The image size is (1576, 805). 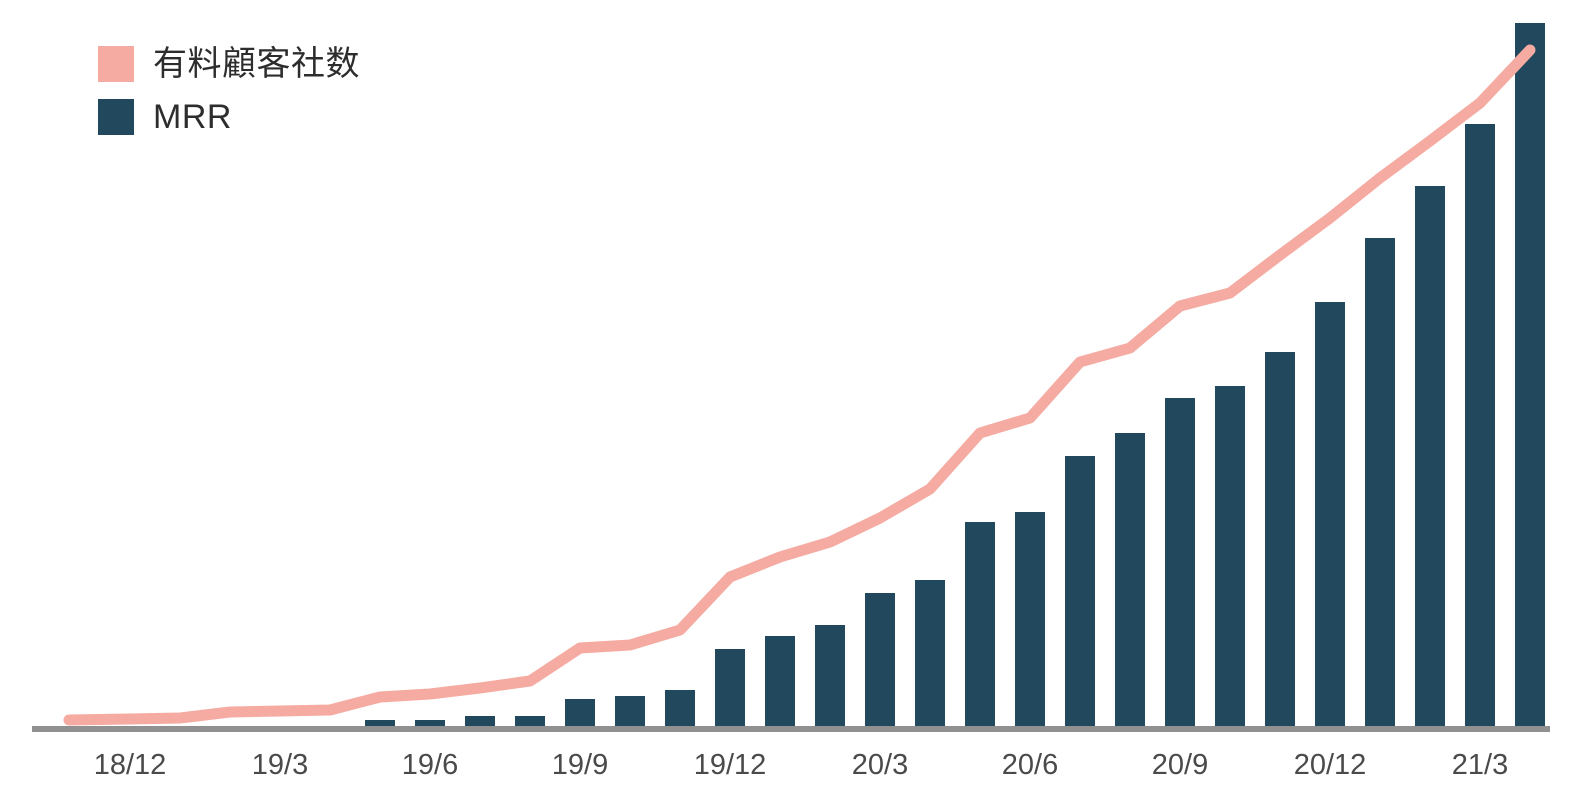 I want to click on mrr-bar-19/12, so click(x=730, y=688).